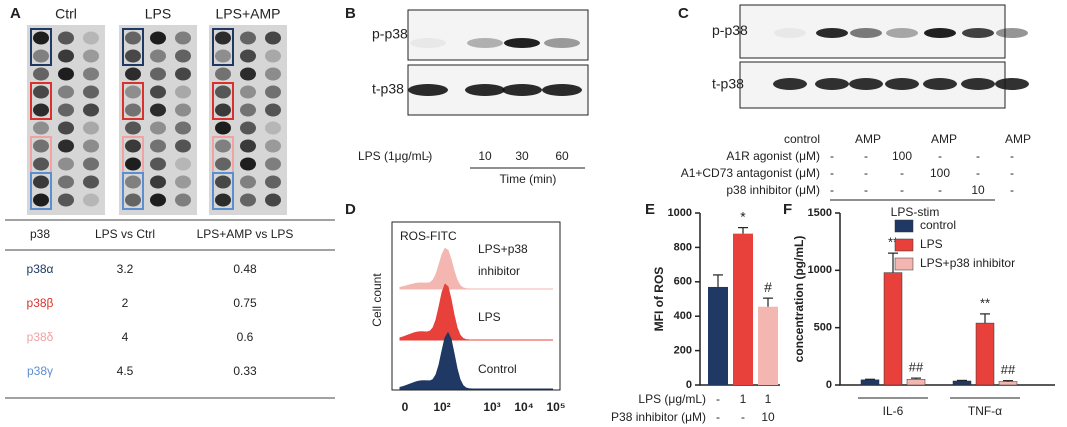 The width and height of the screenshot is (1067, 427). What do you see at coordinates (503, 249) in the screenshot?
I see `sample-label: LPS+p38` at bounding box center [503, 249].